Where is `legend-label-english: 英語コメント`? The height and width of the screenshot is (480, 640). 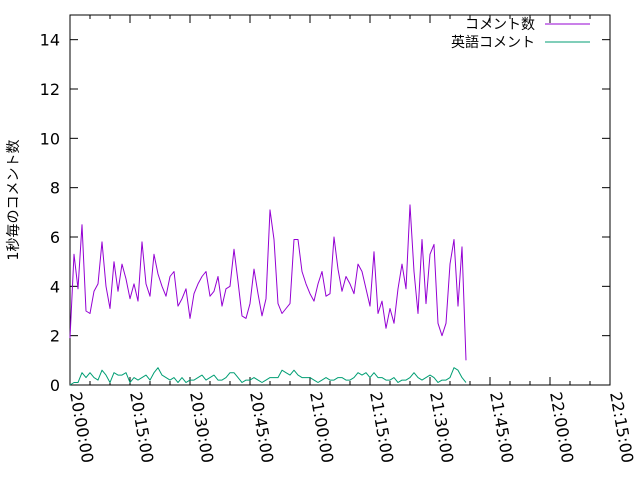 legend-label-english: 英語コメント is located at coordinates (493, 42).